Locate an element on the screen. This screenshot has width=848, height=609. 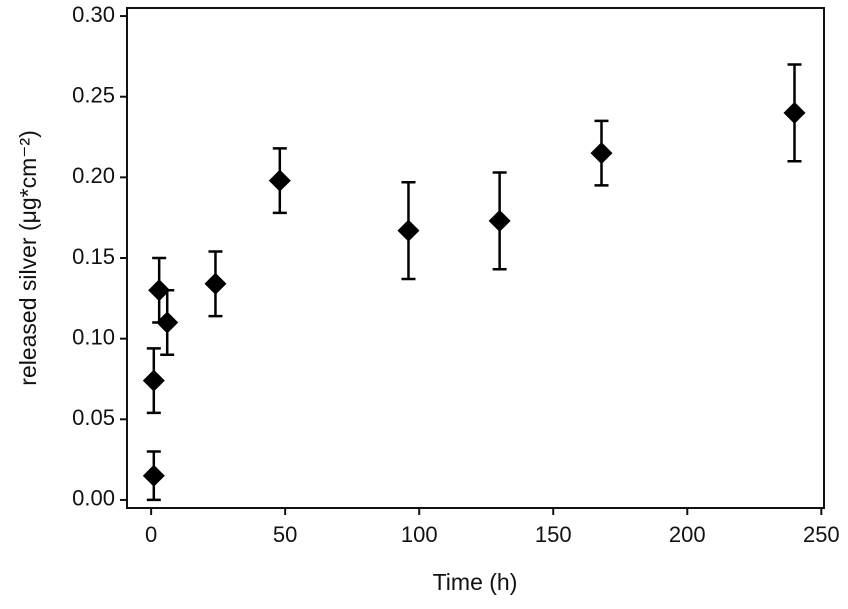
x-tick-label: 0 is located at coordinates (151, 534).